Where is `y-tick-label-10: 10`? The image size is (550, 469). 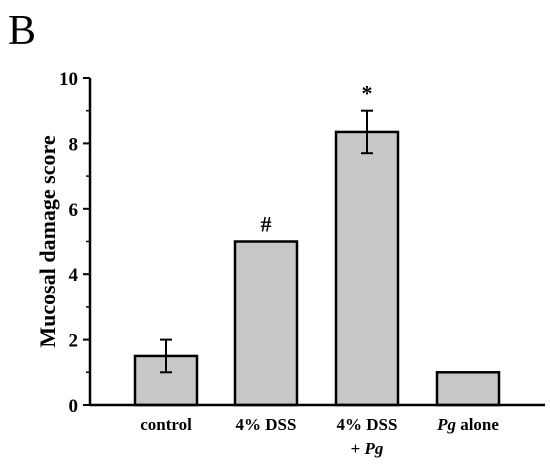 y-tick-label-10: 10 is located at coordinates (68, 79).